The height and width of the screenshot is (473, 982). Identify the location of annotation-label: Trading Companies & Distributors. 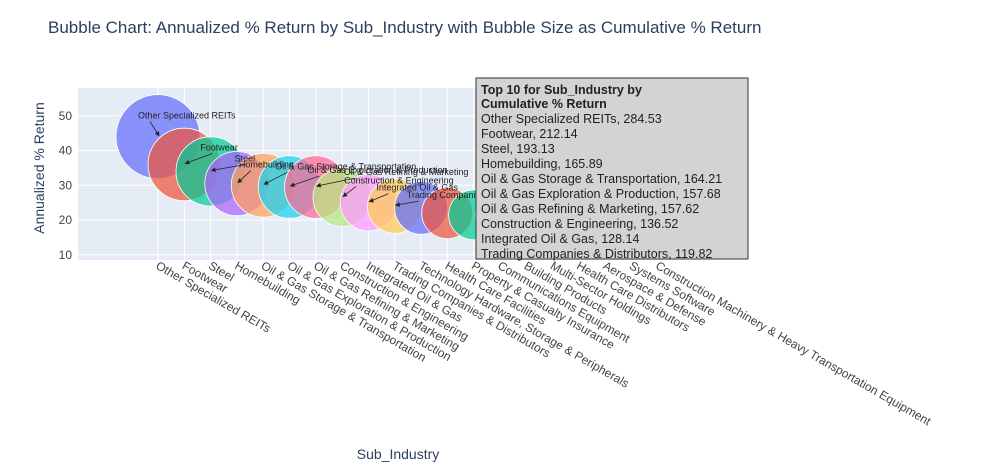
(474, 195).